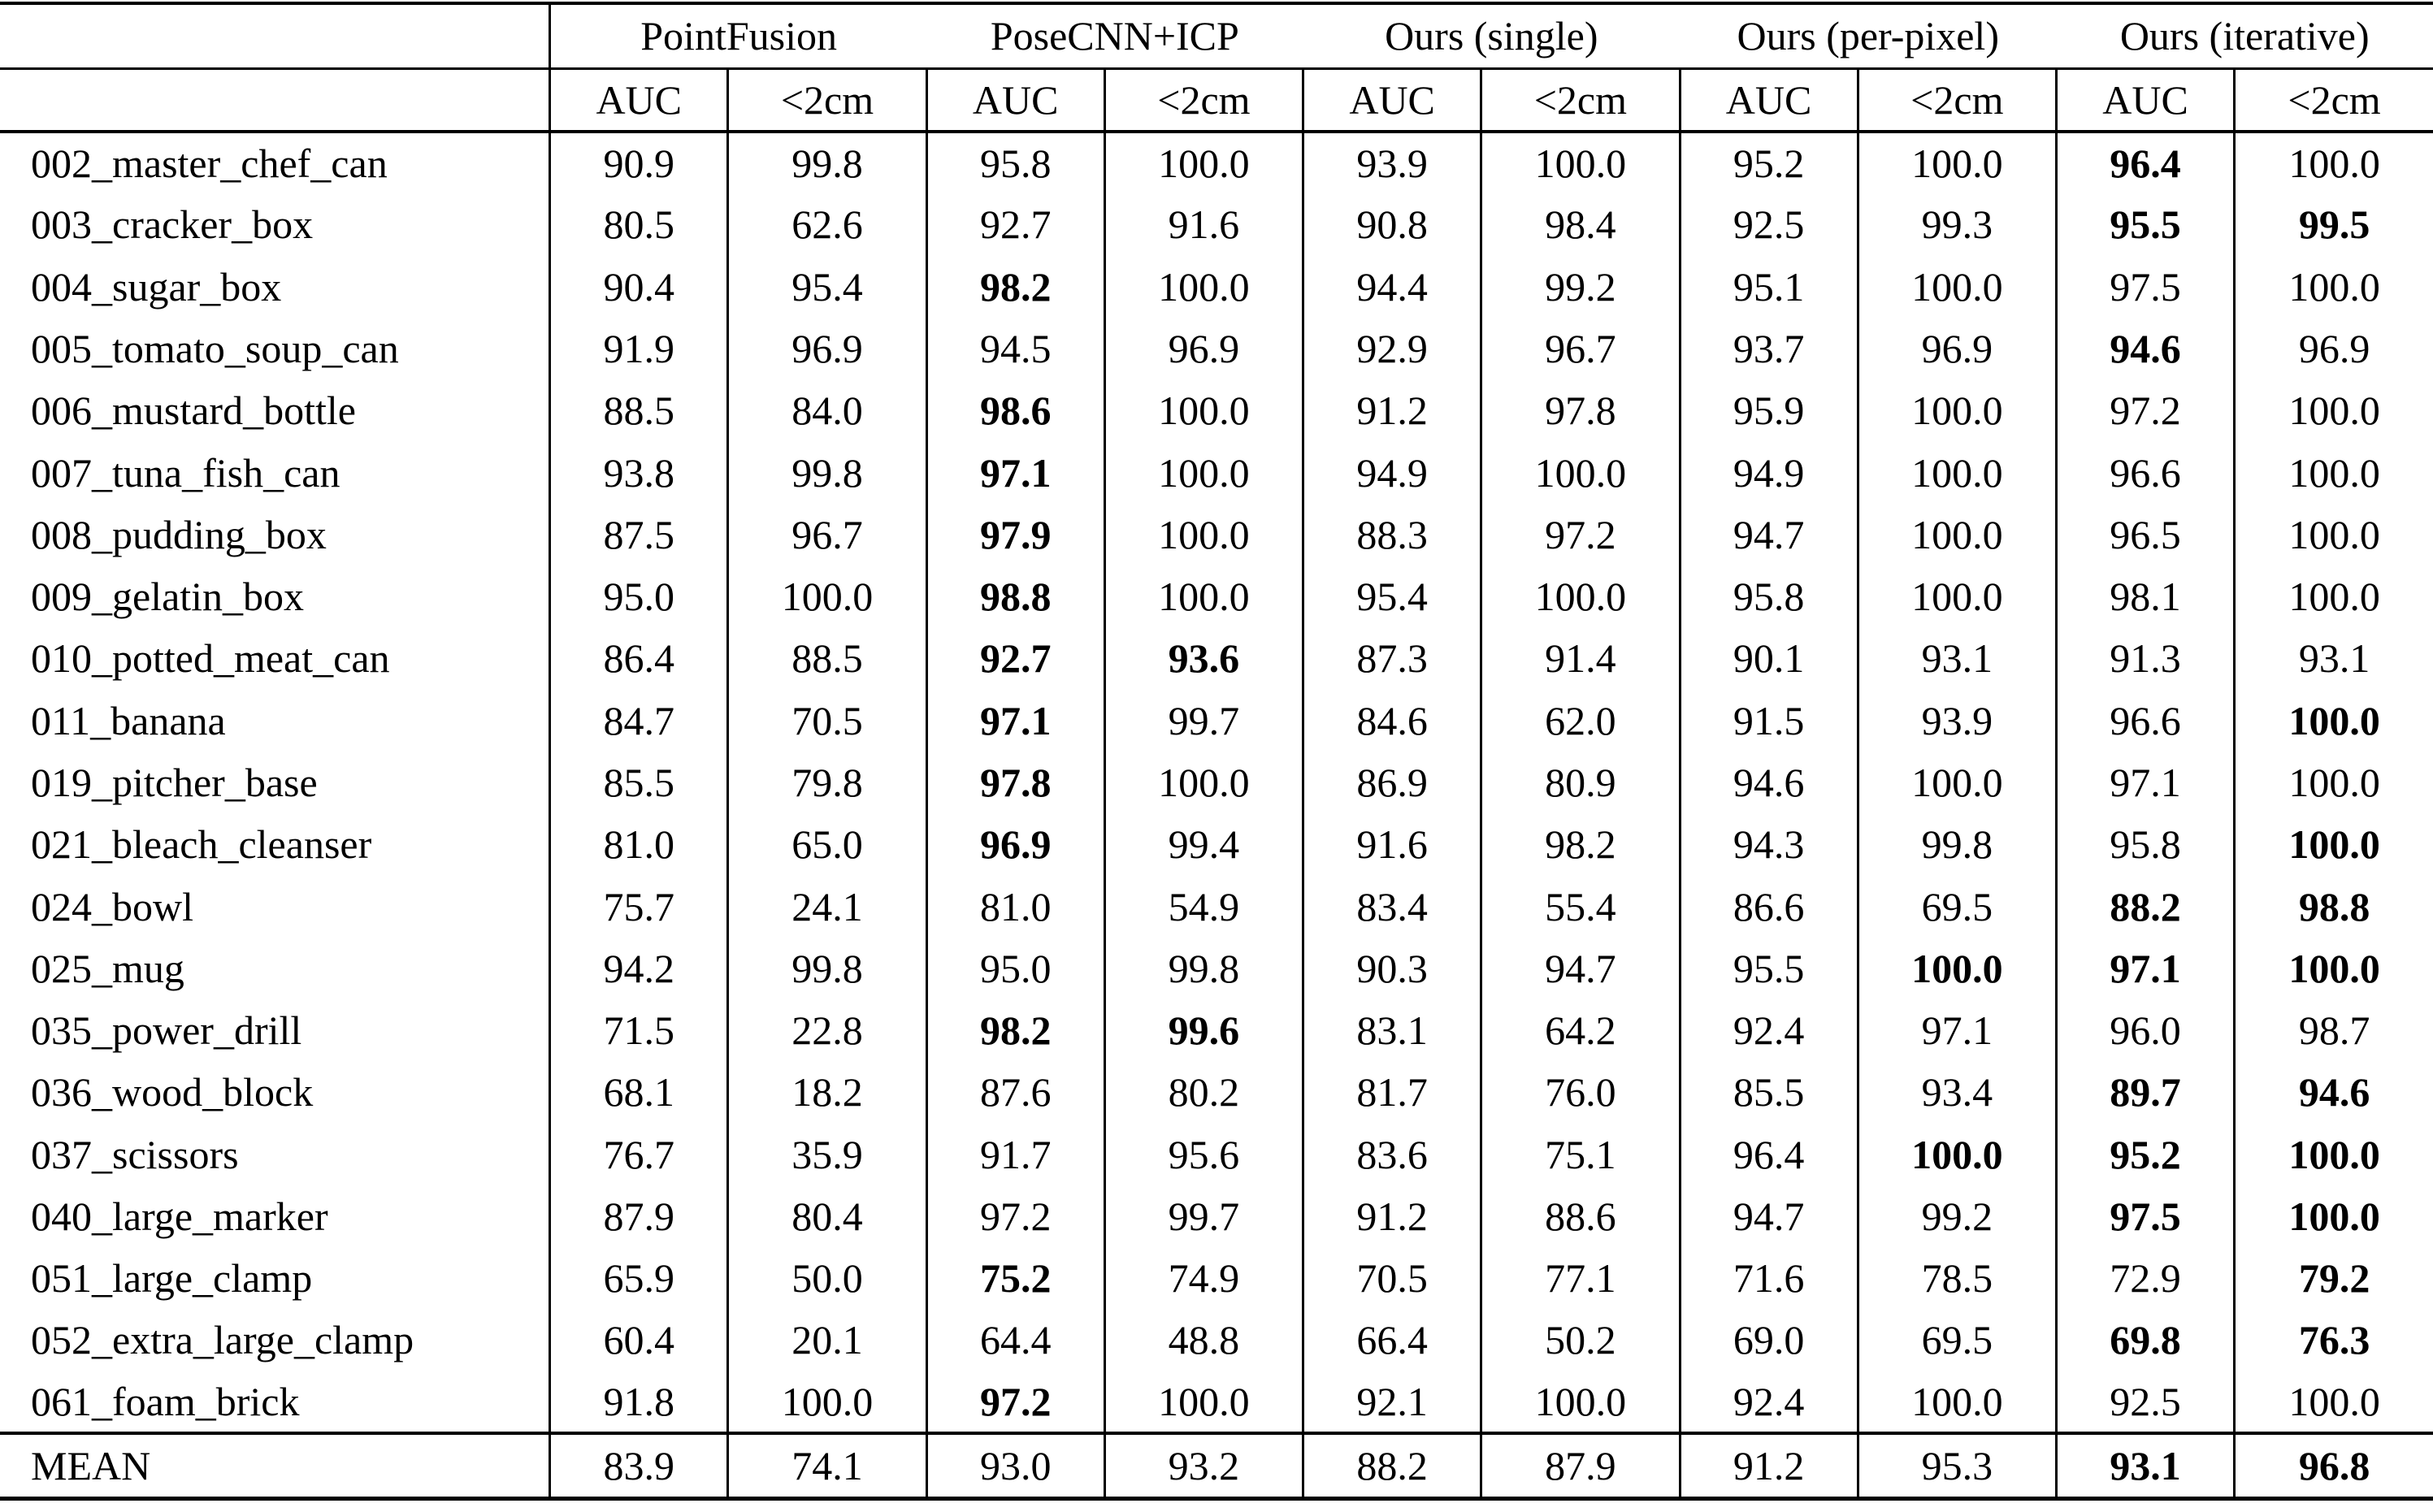 The height and width of the screenshot is (1512, 2433). What do you see at coordinates (826, 906) in the screenshot?
I see `value-cell: 24.1` at bounding box center [826, 906].